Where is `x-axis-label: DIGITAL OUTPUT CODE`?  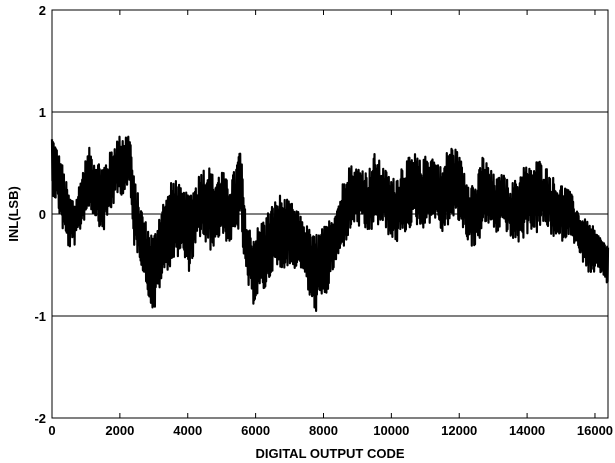 x-axis-label: DIGITAL OUTPUT CODE is located at coordinates (329, 453).